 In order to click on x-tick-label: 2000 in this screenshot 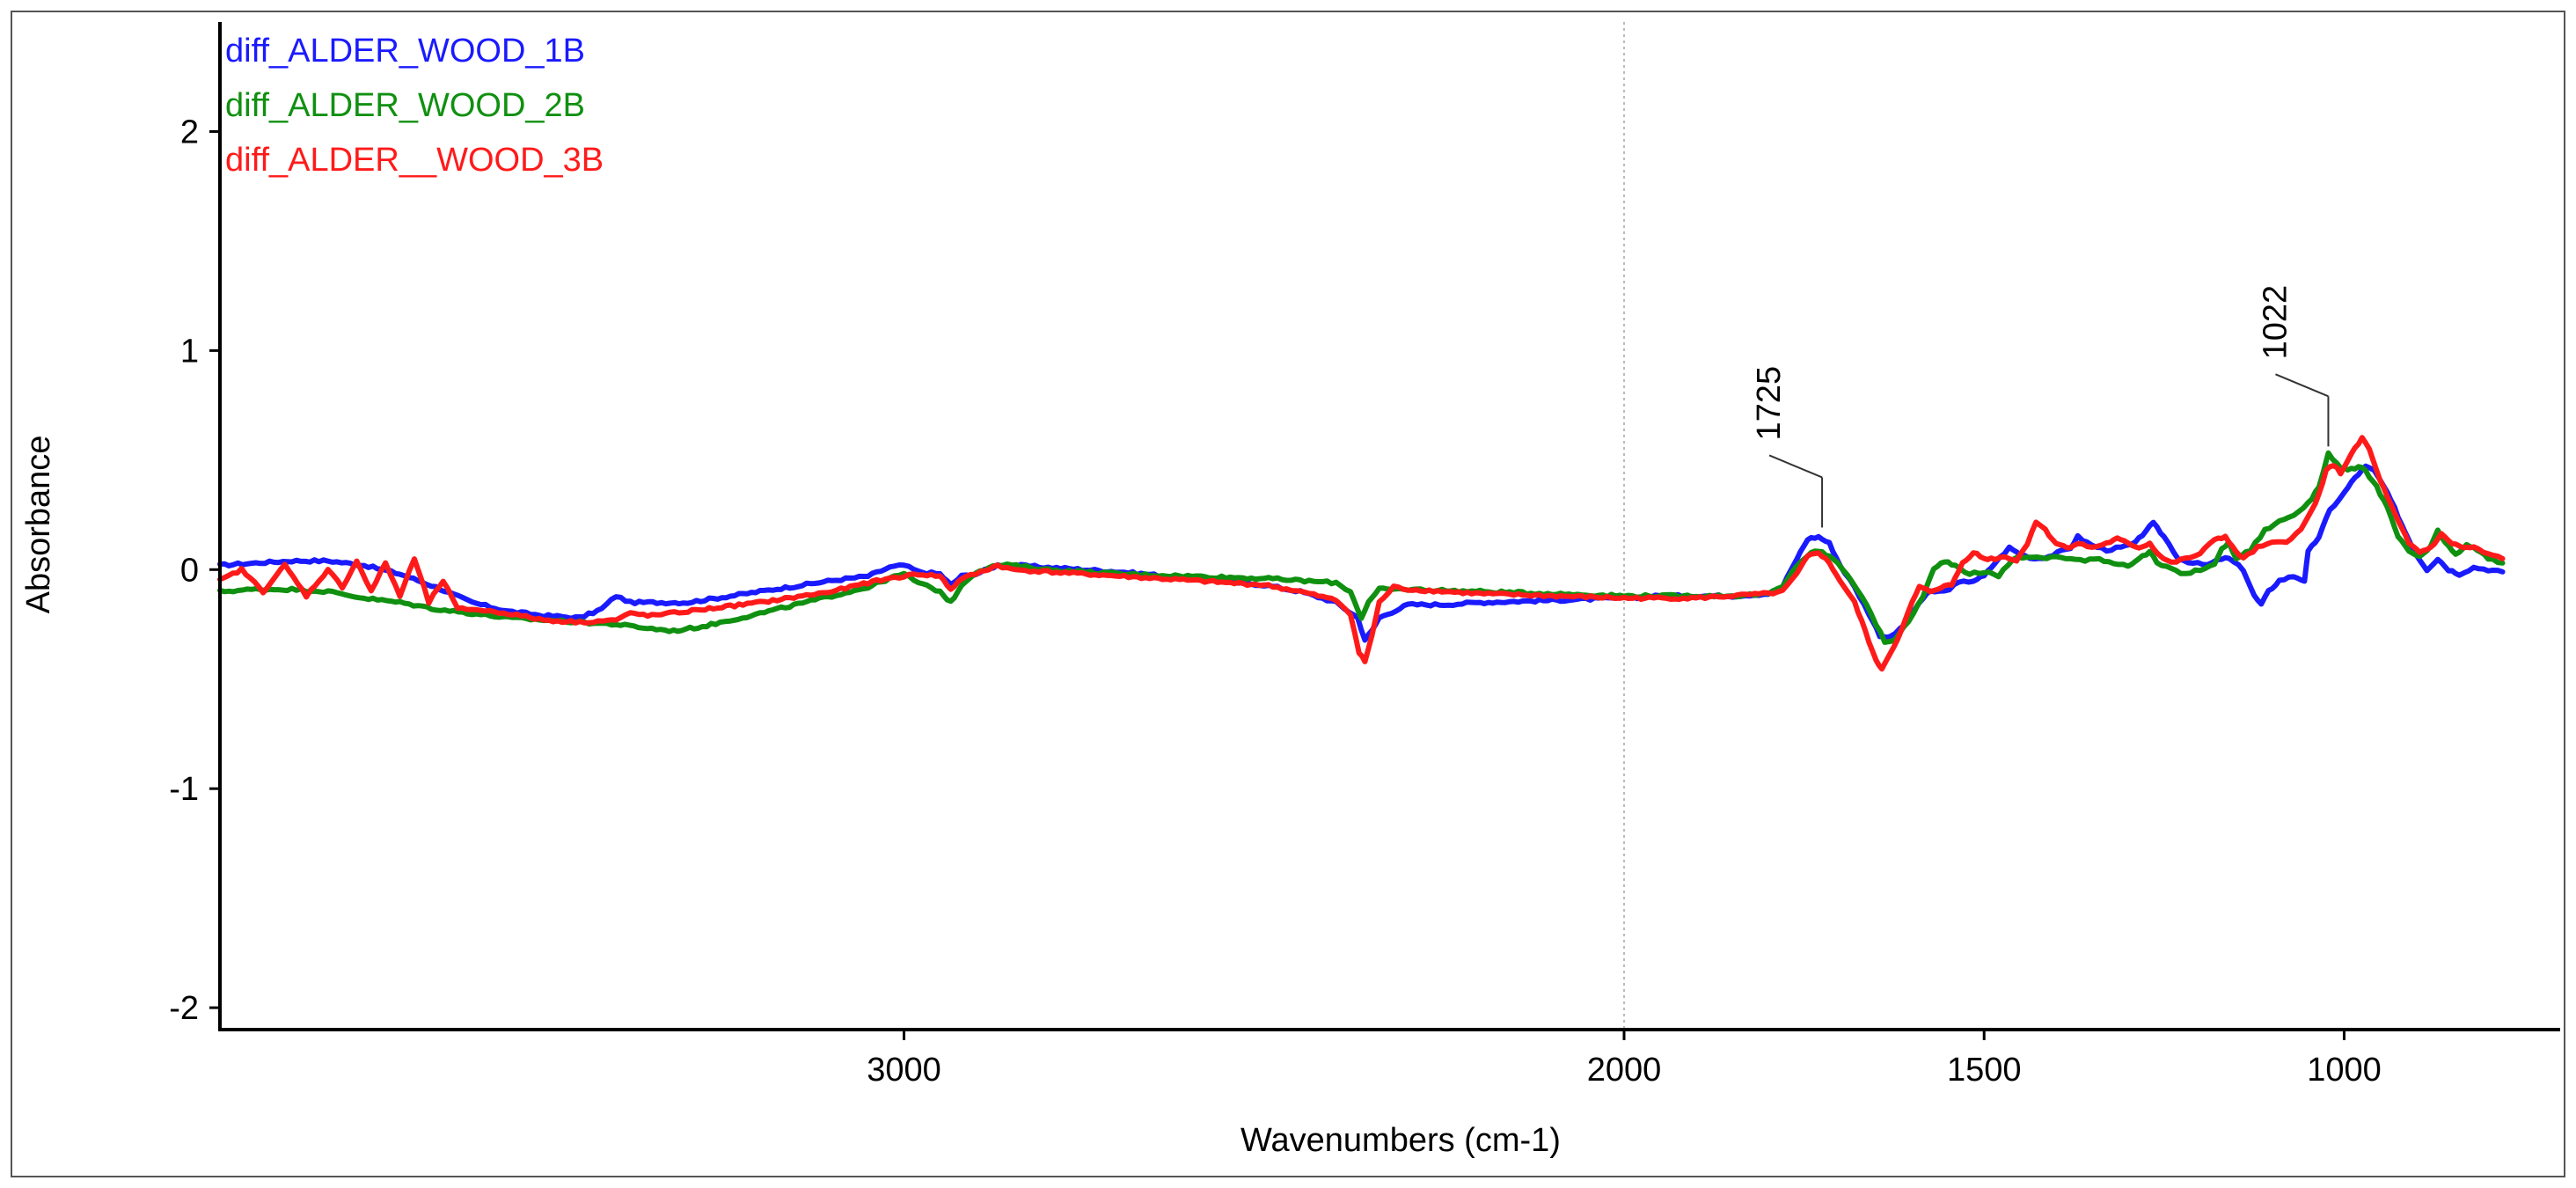, I will do `click(1624, 1070)`.